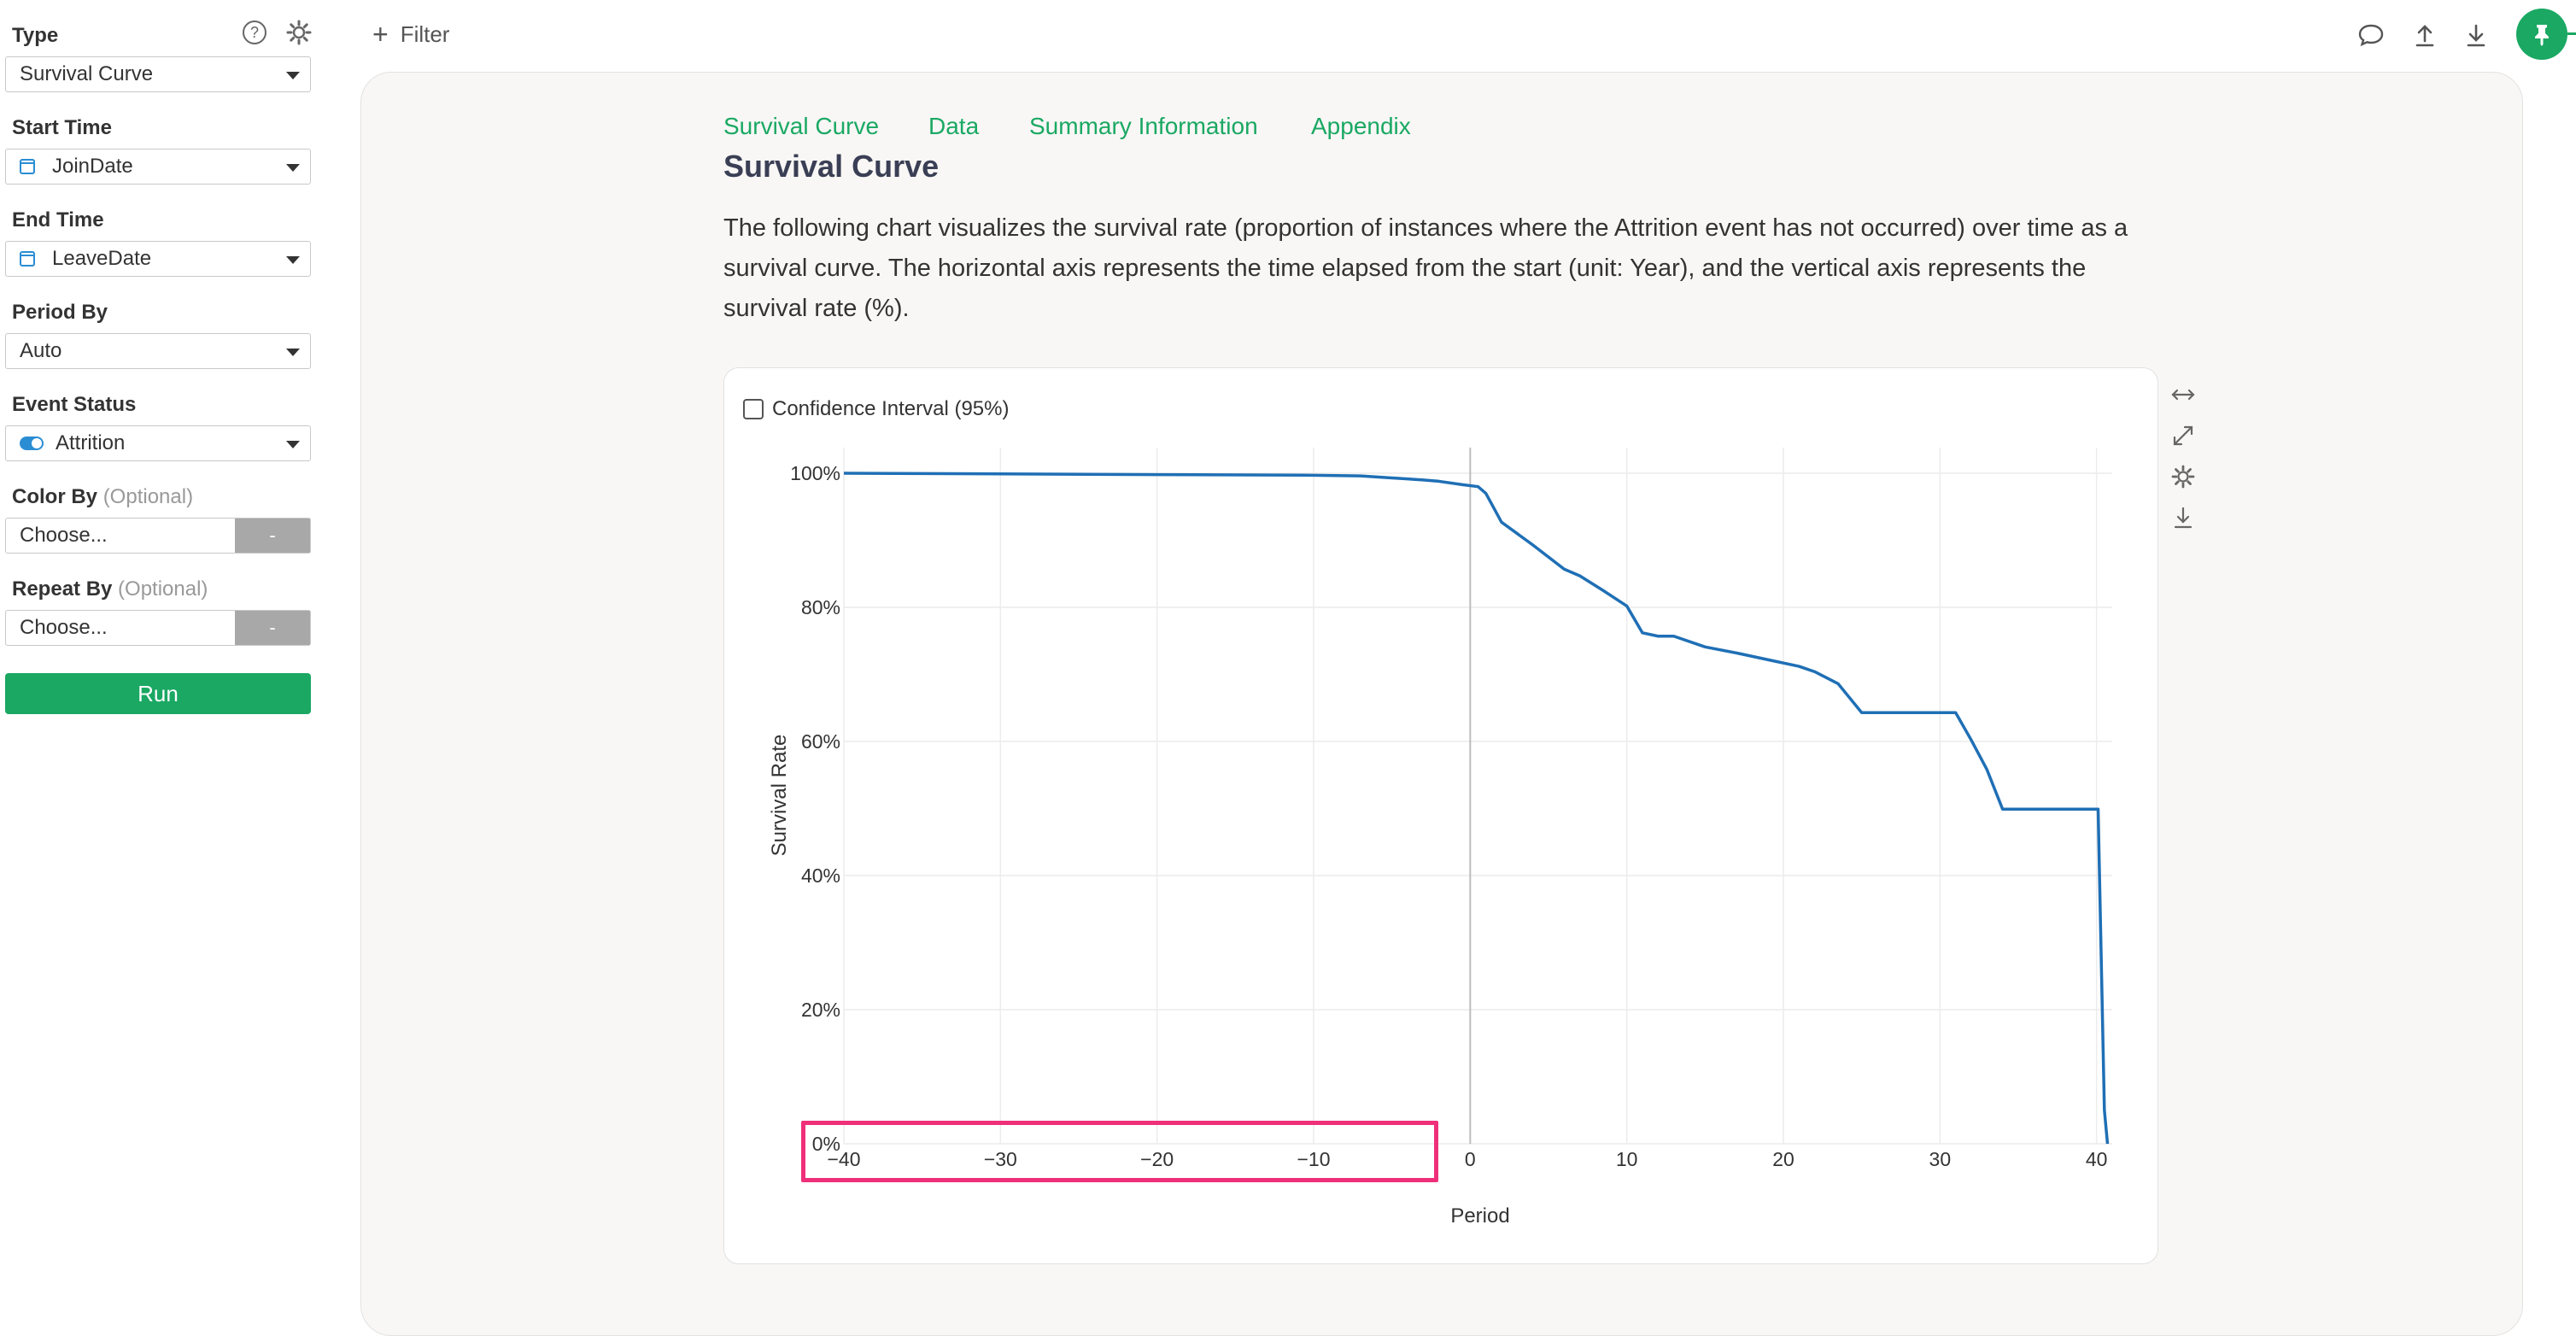  Describe the element at coordinates (92, 166) in the screenshot. I see `start-time-value: JoinDate` at that location.